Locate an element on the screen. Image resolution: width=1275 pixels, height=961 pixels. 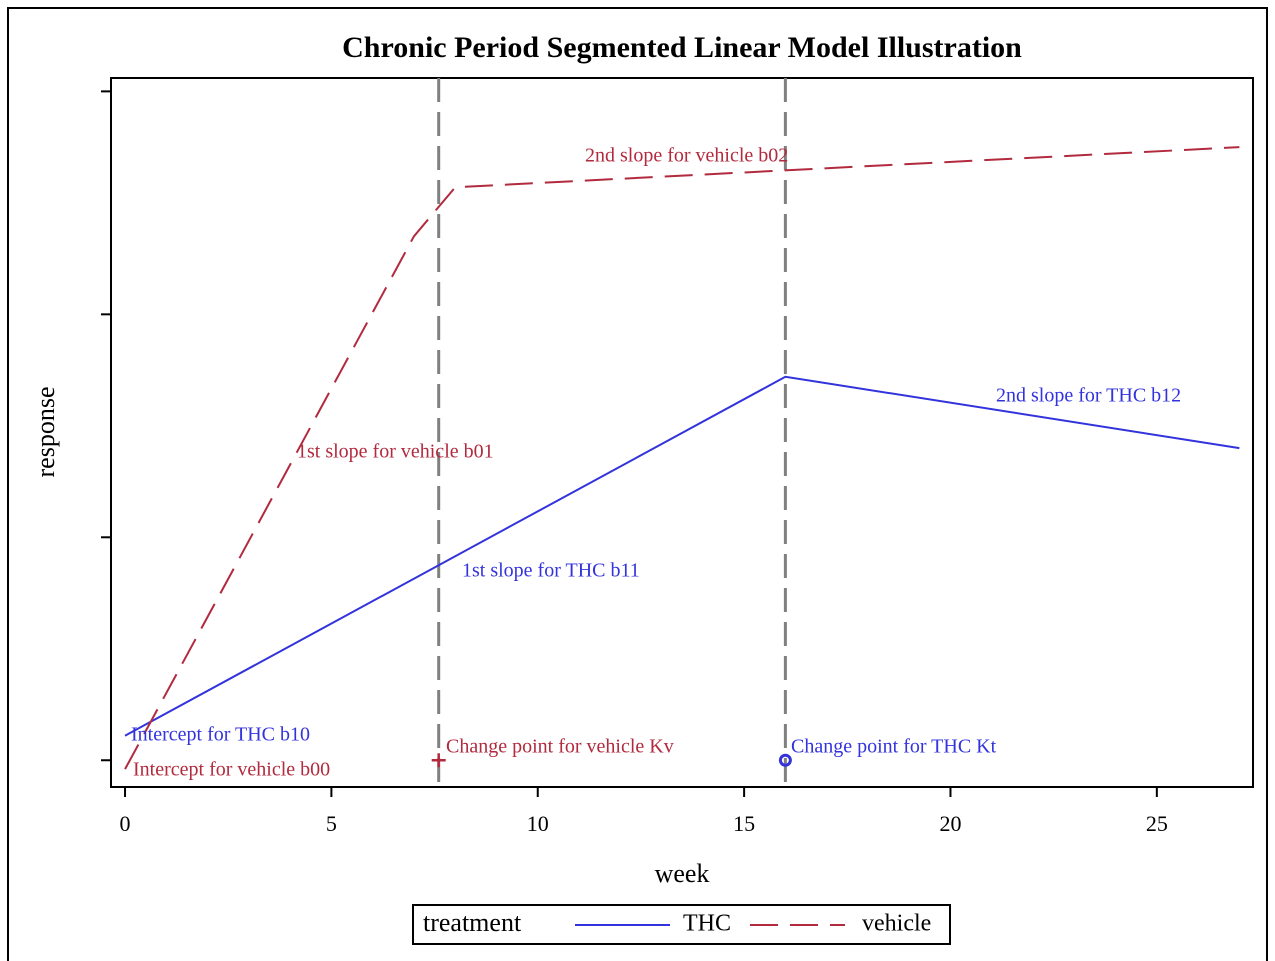
x-axis-label: week is located at coordinates (682, 873).